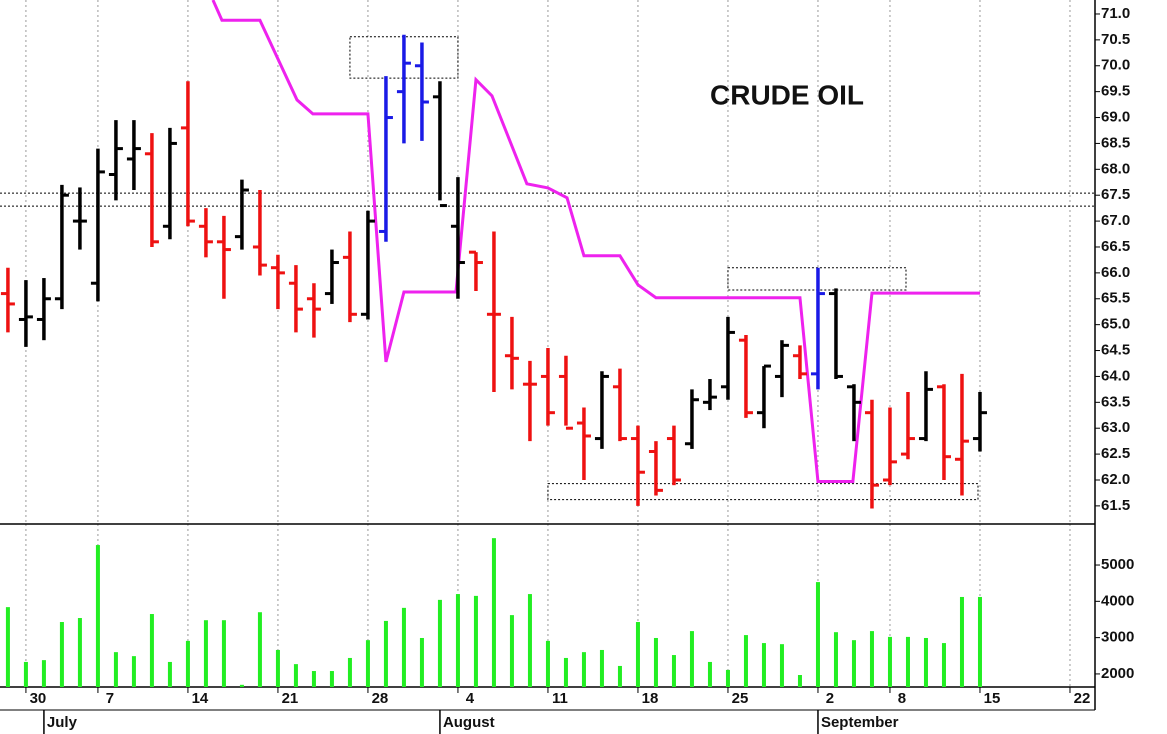  Describe the element at coordinates (1115, 505) in the screenshot. I see `y-tick-label: 61.5` at that location.